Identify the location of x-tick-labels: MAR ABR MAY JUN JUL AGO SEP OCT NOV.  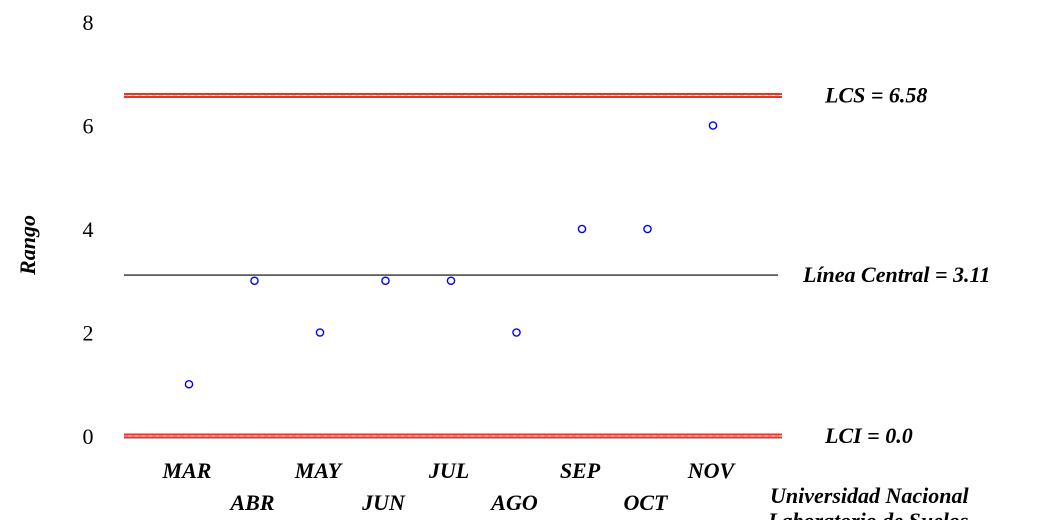
(449, 486).